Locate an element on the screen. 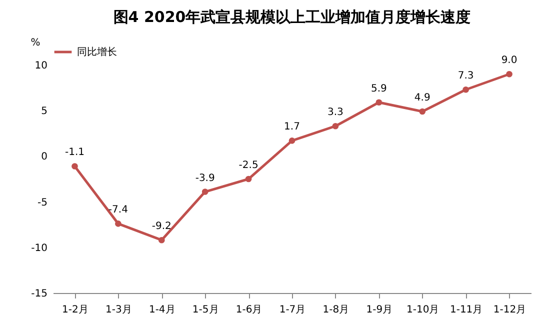 Image resolution: width=545 pixels, height=322 pixels. x-tick-label: 1-4月 is located at coordinates (162, 310).